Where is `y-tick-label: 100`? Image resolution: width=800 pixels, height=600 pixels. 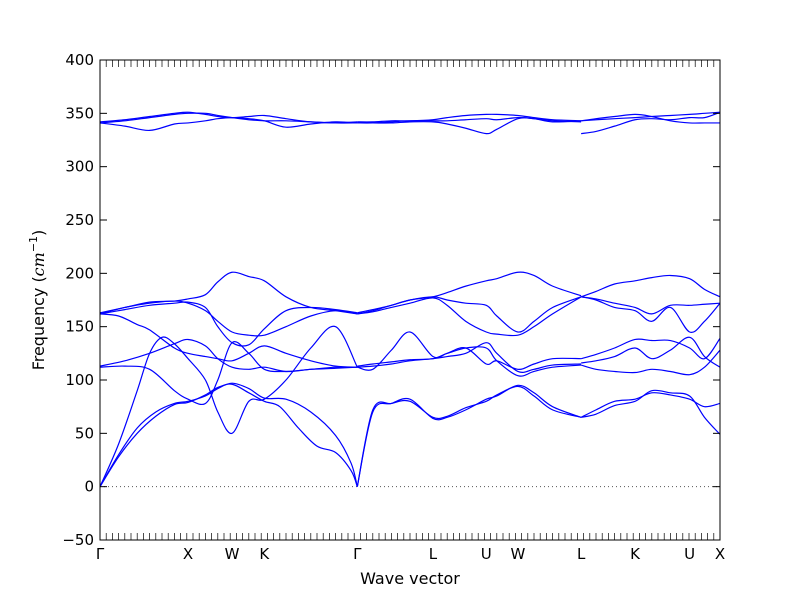 y-tick-label: 100 is located at coordinates (79, 380).